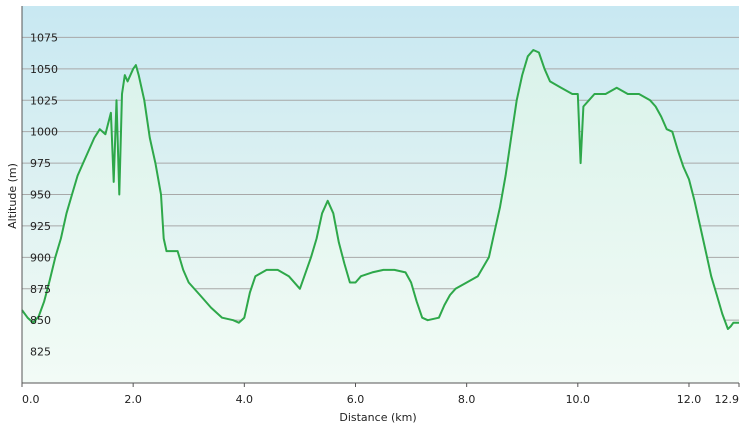 The width and height of the screenshot is (743, 428). What do you see at coordinates (133, 399) in the screenshot?
I see `x-tick-label: 2.0` at bounding box center [133, 399].